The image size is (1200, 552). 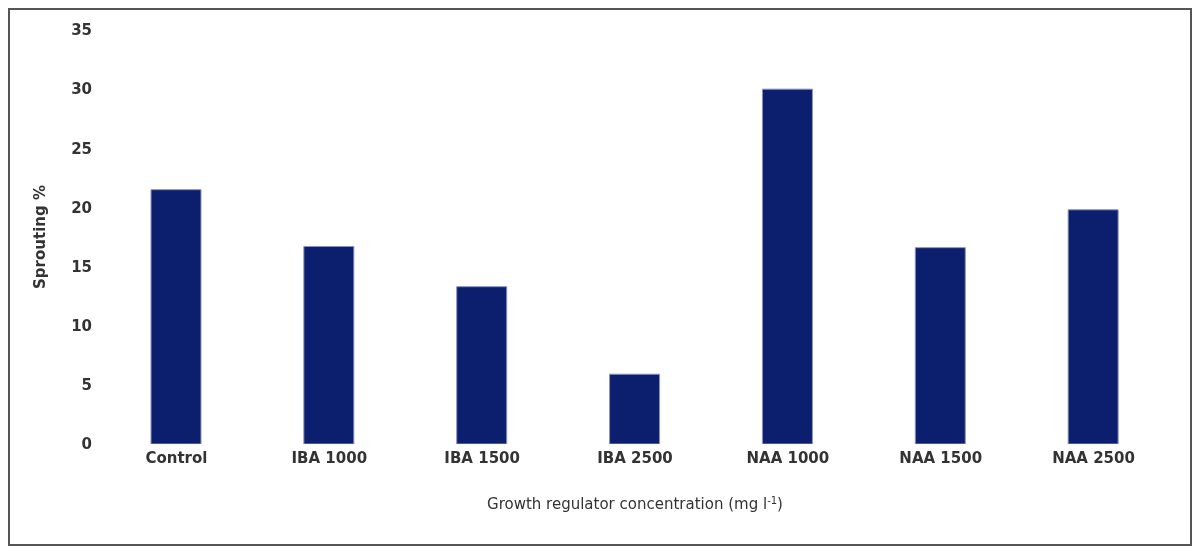 I want to click on x-tick-label: IBA 1500, so click(x=482, y=457).